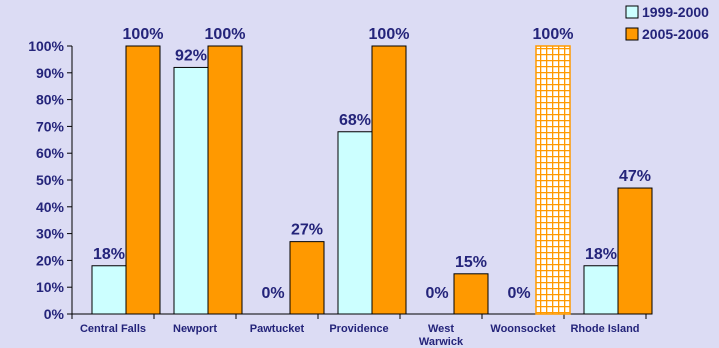 The width and height of the screenshot is (719, 348). Describe the element at coordinates (358, 329) in the screenshot. I see `category-label: Providence` at that location.